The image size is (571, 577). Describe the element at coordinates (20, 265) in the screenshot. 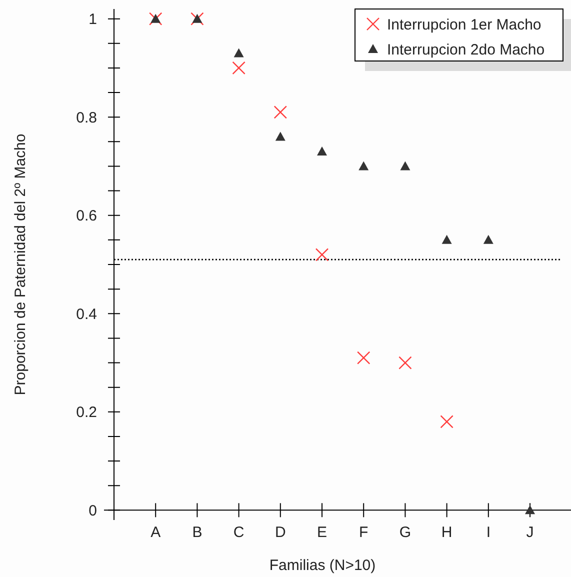

I see `y-axis-title: Proporcion de Paternidad del 2º Macho` at that location.